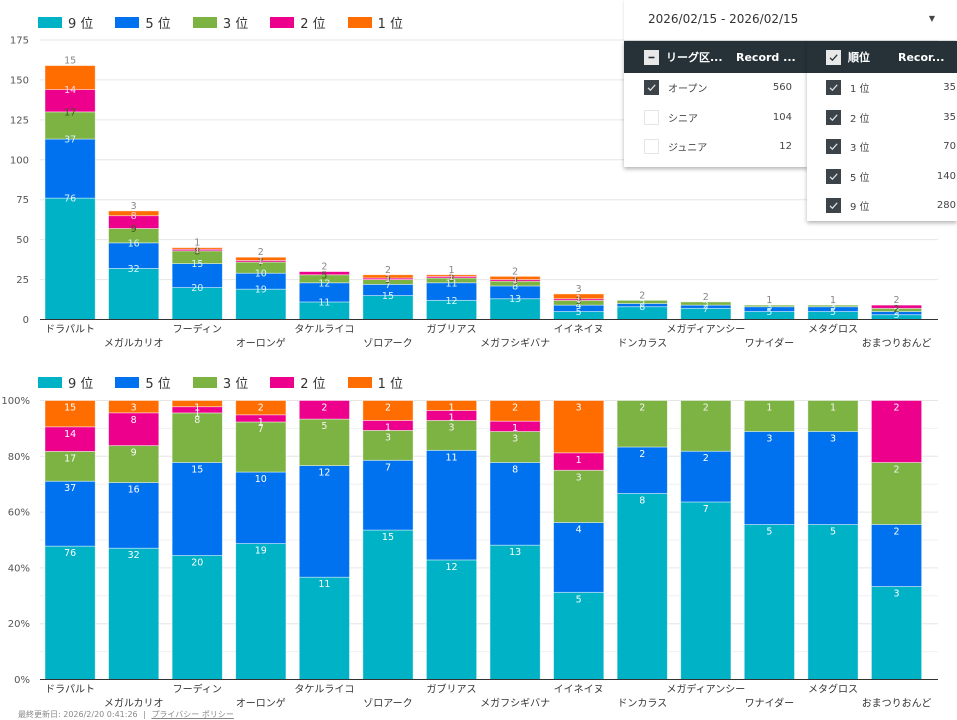  I want to click on privacy-policy-link: プライバシー ポリシー, so click(192, 714).